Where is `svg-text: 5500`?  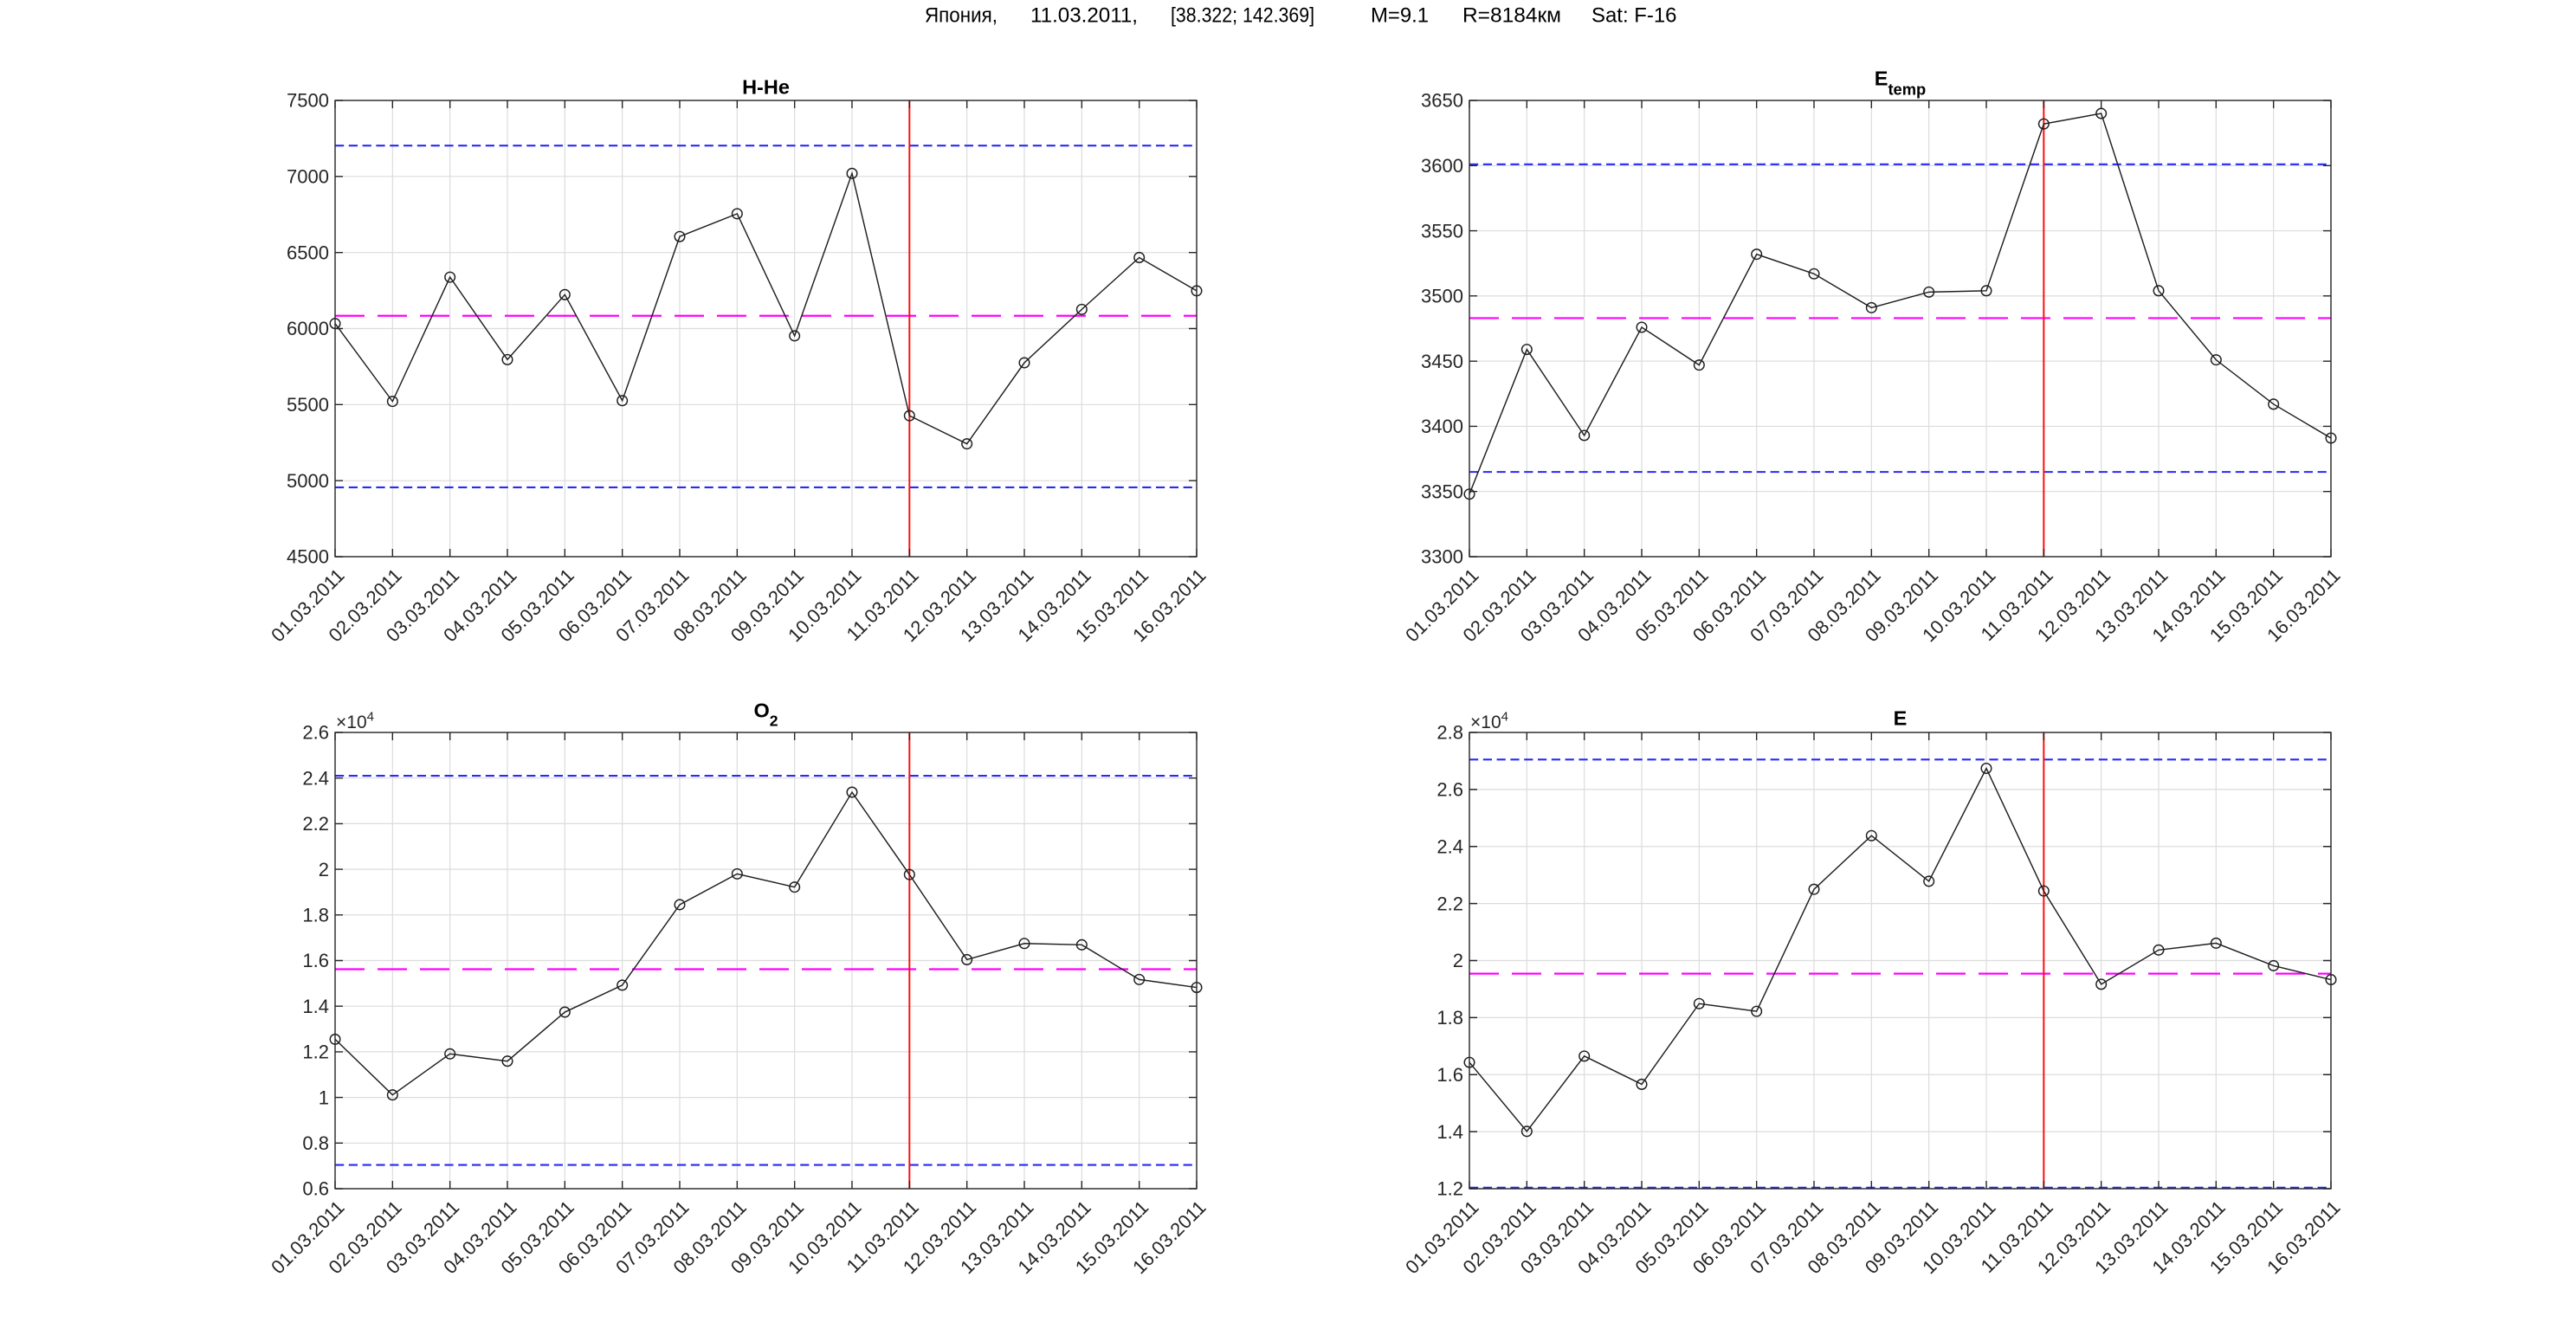 svg-text: 5500 is located at coordinates (308, 405).